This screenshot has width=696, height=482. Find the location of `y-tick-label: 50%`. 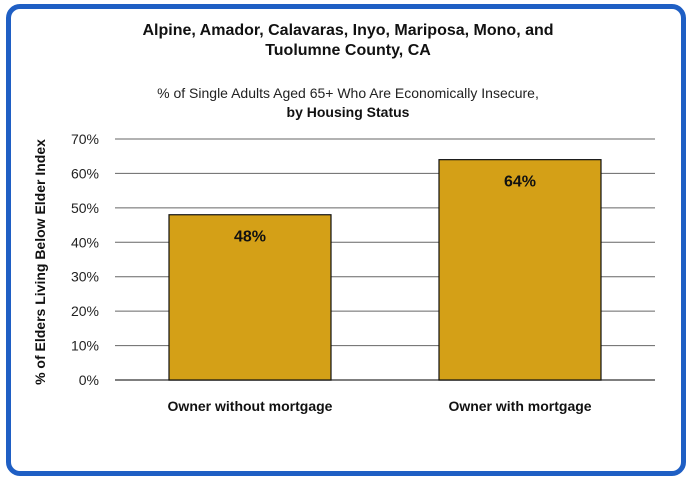

y-tick-label: 50% is located at coordinates (85, 208).